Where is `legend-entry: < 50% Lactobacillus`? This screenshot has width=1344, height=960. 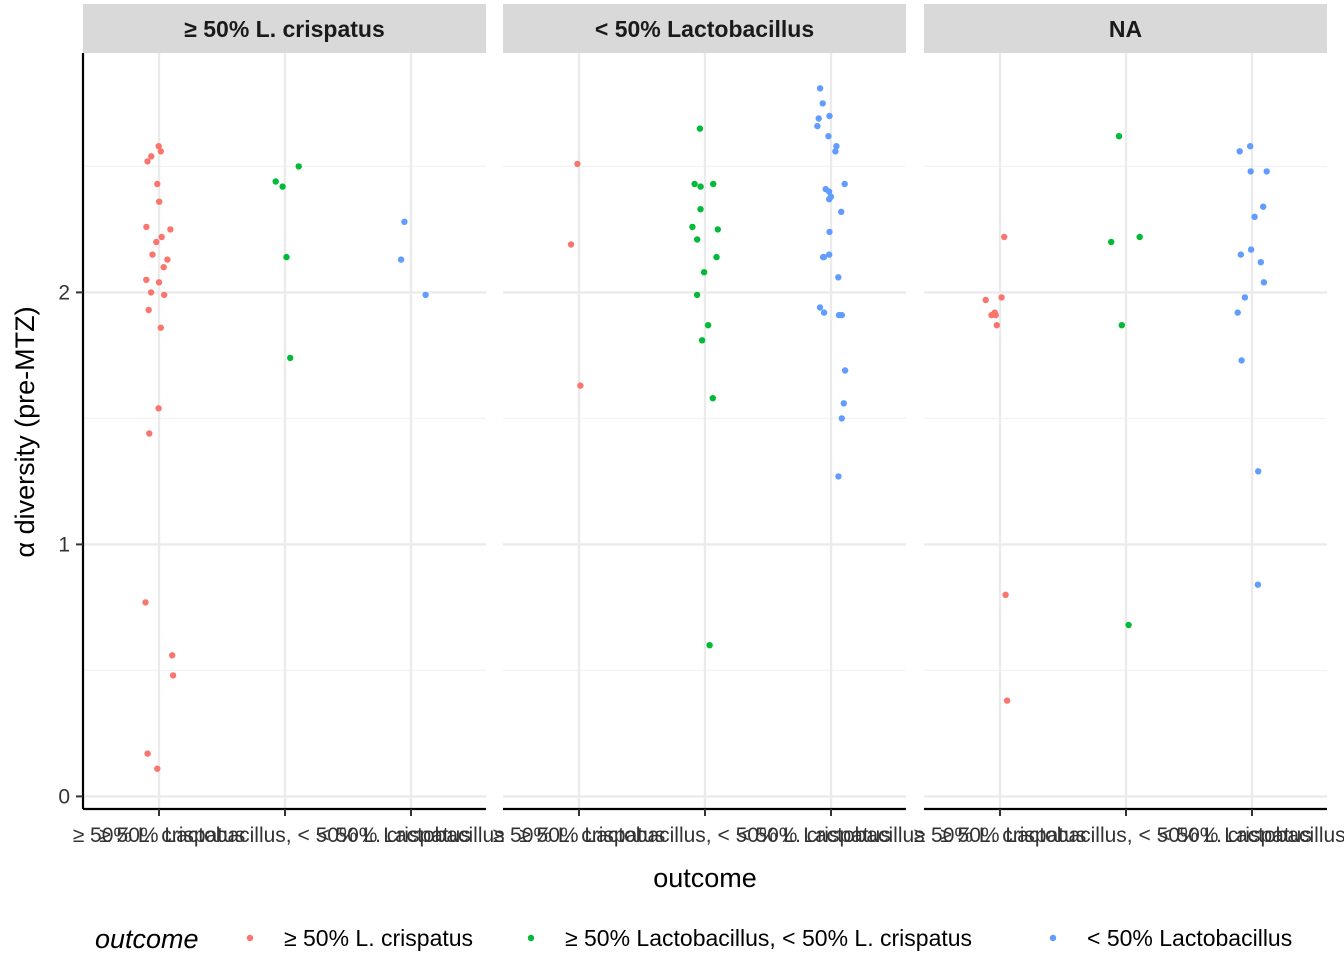
legend-entry: < 50% Lactobacillus is located at coordinates (1170, 938).